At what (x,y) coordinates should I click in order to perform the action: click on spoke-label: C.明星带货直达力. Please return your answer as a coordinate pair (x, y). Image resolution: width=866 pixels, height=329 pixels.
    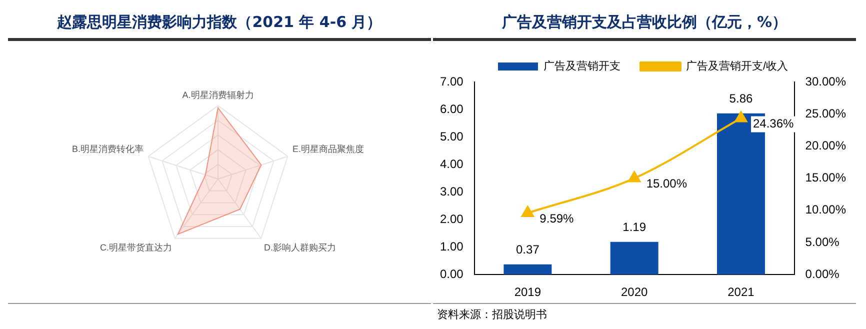
    Looking at the image, I should click on (136, 247).